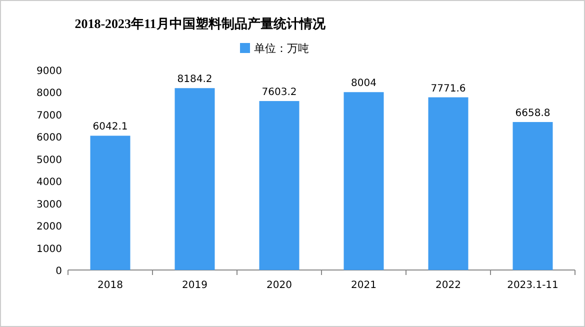 Image resolution: width=585 pixels, height=327 pixels. Describe the element at coordinates (532, 114) in the screenshot. I see `data-label: 6658.8` at that location.